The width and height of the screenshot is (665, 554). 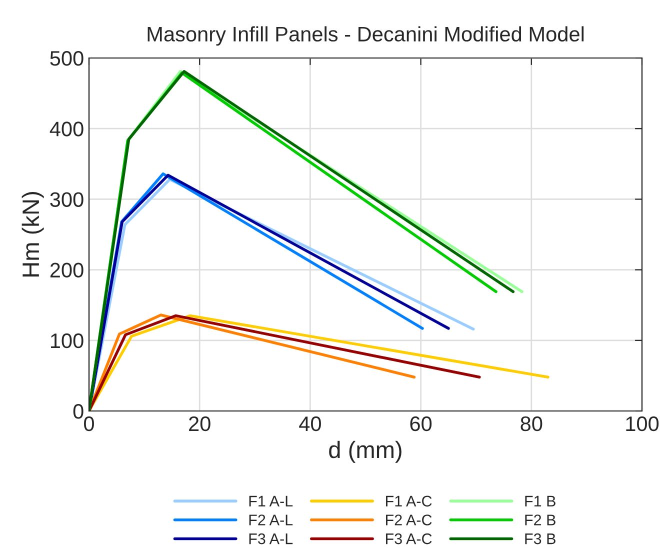 What do you see at coordinates (78, 411) in the screenshot?
I see `y-tick-label: 0` at bounding box center [78, 411].